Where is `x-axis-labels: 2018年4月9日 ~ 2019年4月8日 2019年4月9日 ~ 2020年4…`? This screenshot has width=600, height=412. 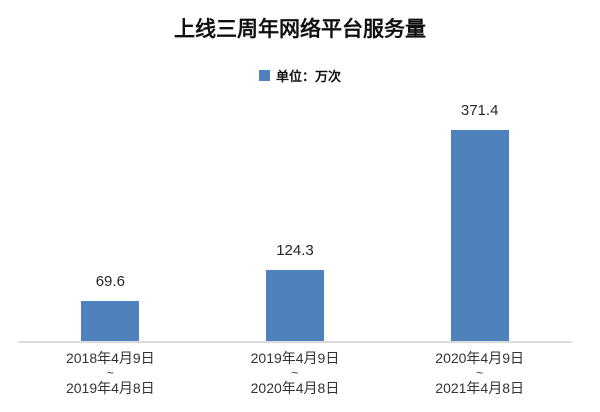 x-axis-labels: 2018年4月9日 ~ 2019年4月8日 2019年4月9日 ~ 2020年4… is located at coordinates (295, 373).